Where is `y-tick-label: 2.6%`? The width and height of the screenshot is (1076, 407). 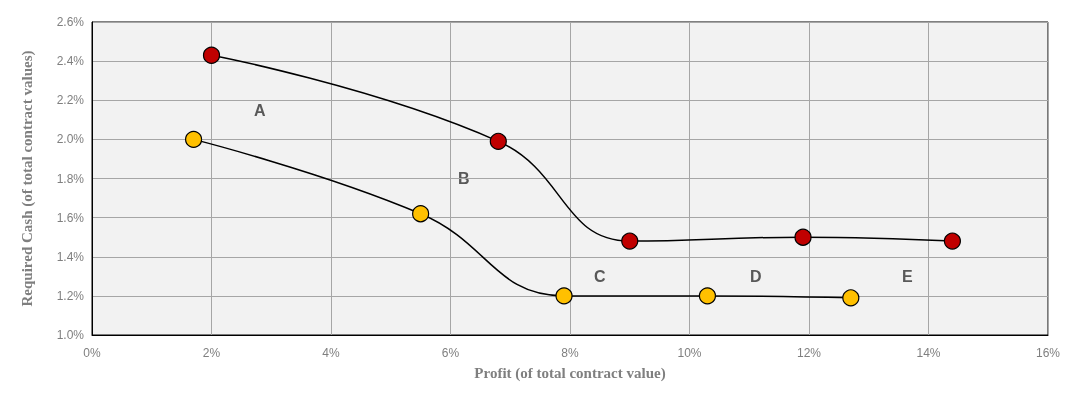 y-tick-label: 2.6% is located at coordinates (70, 22).